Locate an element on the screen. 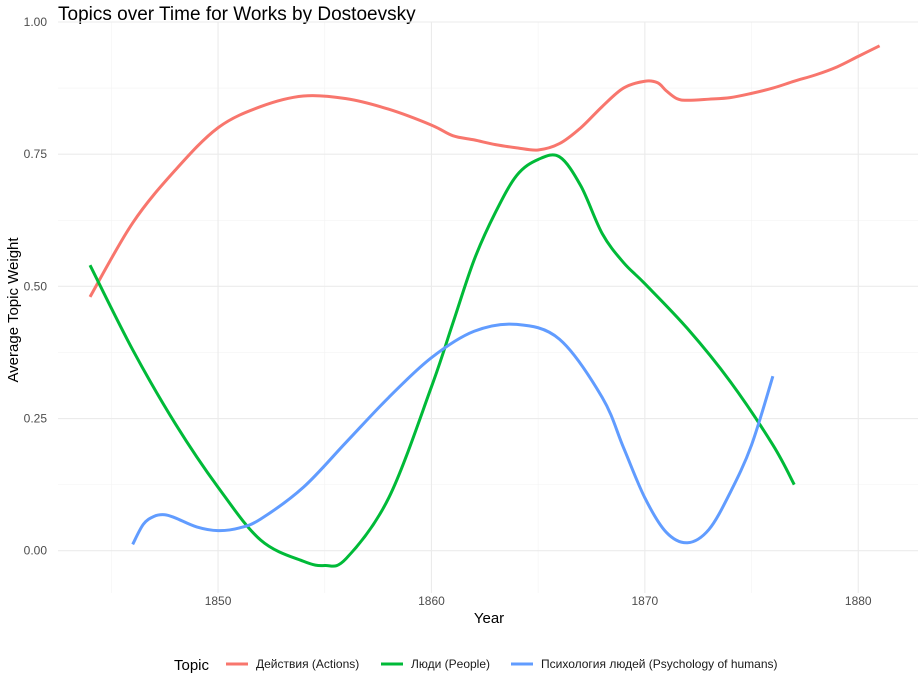 This screenshot has width=924, height=688. legend-label-psychology-of-humans: Психология людей (Psychology of humans) is located at coordinates (659, 664).